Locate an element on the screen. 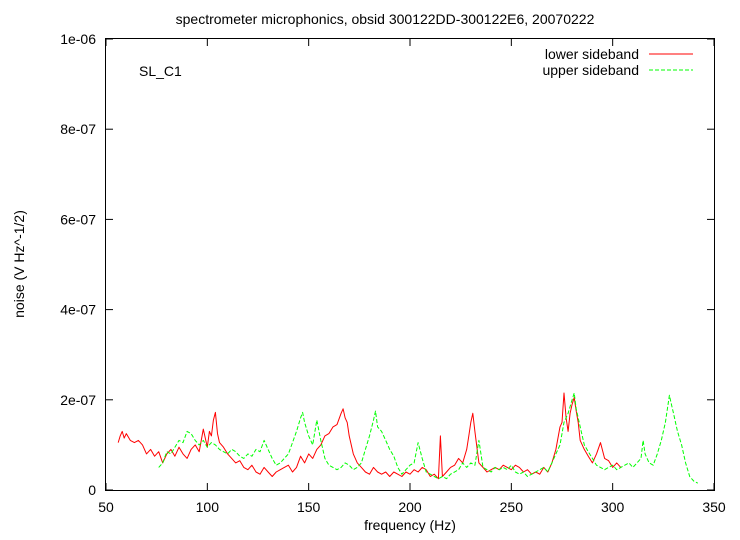 The width and height of the screenshot is (740, 540). series-line-upper-sideband is located at coordinates (428, 438).